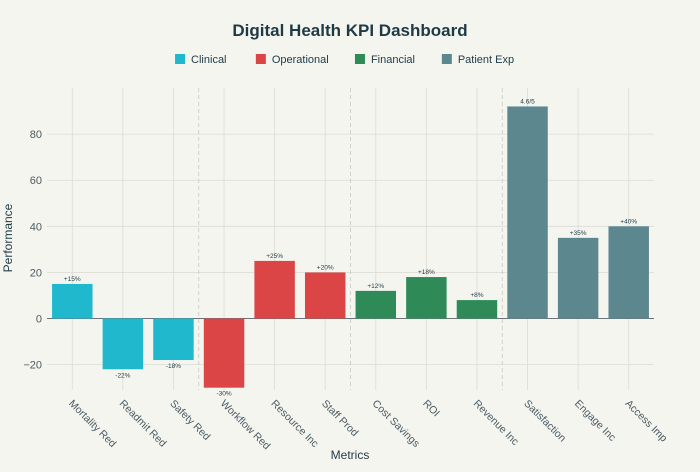 The height and width of the screenshot is (472, 700). What do you see at coordinates (527, 101) in the screenshot?
I see `data-label: 4.6/5` at bounding box center [527, 101].